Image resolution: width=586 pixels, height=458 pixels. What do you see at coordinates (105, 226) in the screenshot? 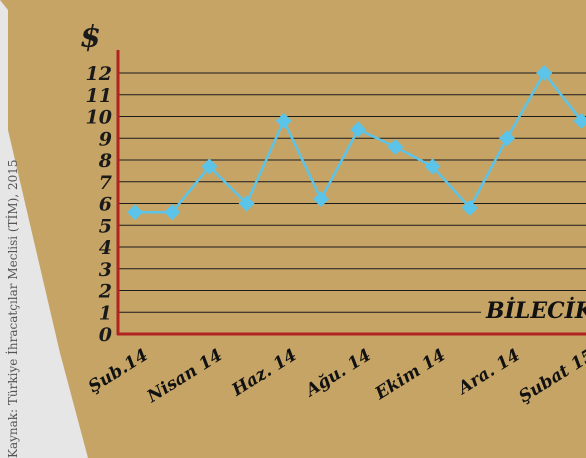
I see `y-tick-label: 5` at bounding box center [105, 226].